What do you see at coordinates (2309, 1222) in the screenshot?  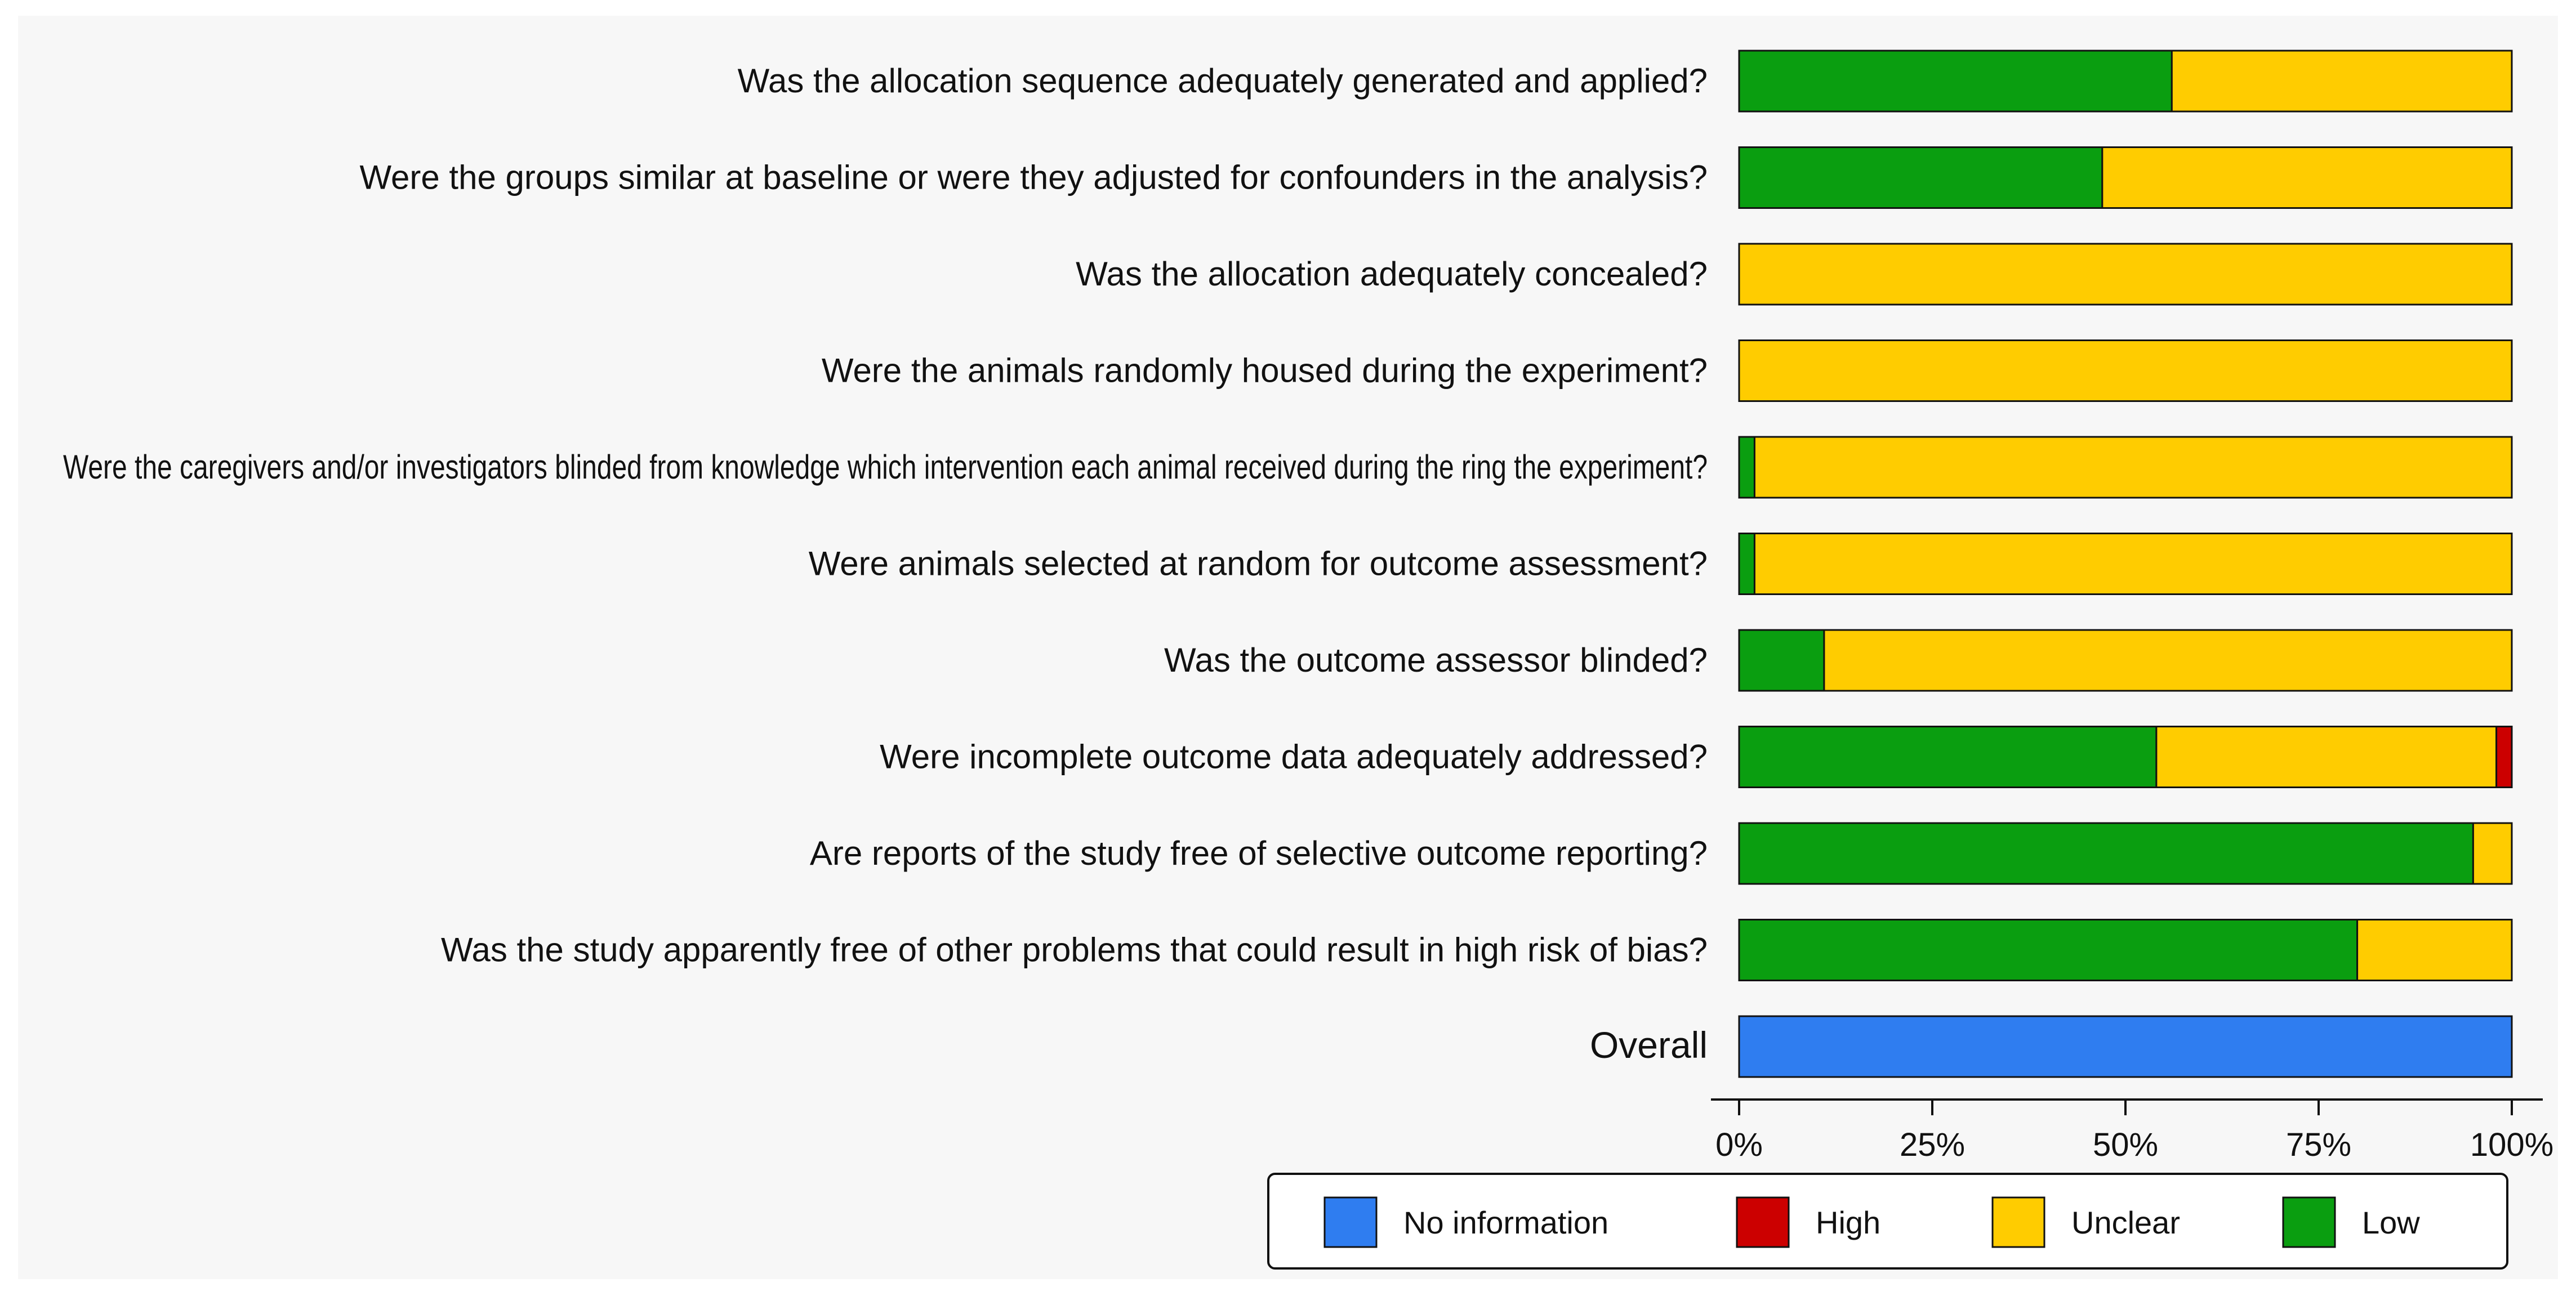 I see `legend-swatch-low` at bounding box center [2309, 1222].